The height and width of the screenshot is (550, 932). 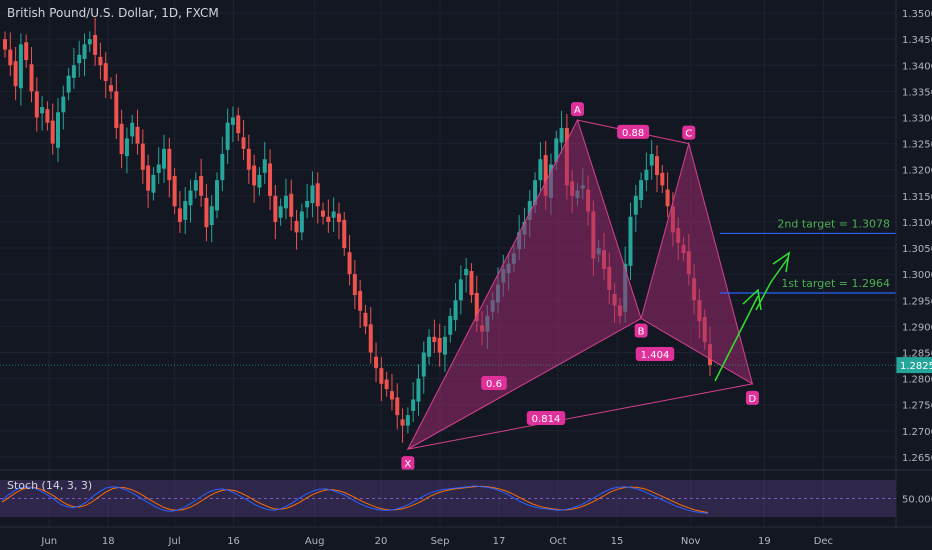 I want to click on price-tick-label: 1.26500, so click(x=917, y=458).